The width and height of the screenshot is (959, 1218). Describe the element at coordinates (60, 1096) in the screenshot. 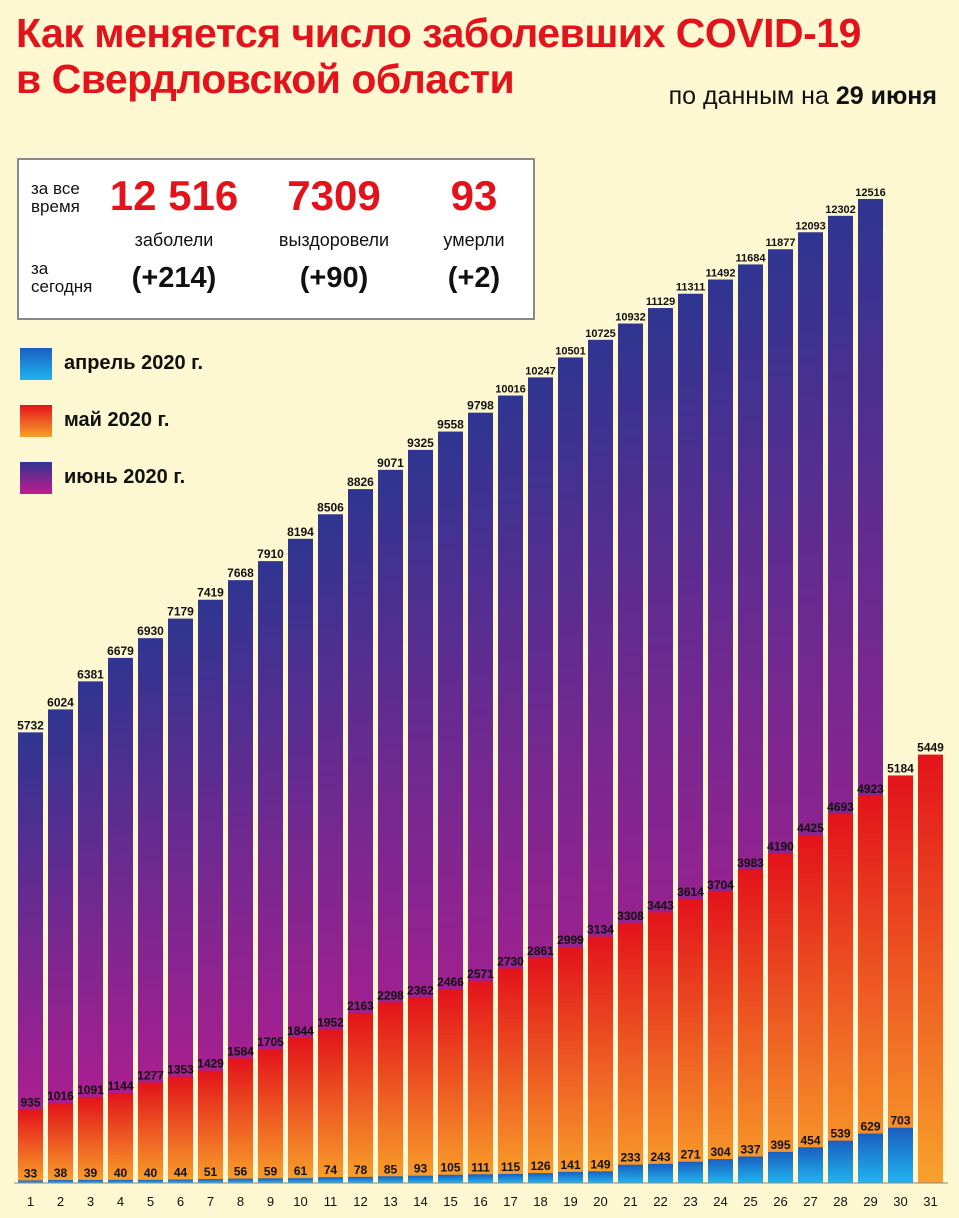

I see `value-label-may-day-2: 1016` at that location.